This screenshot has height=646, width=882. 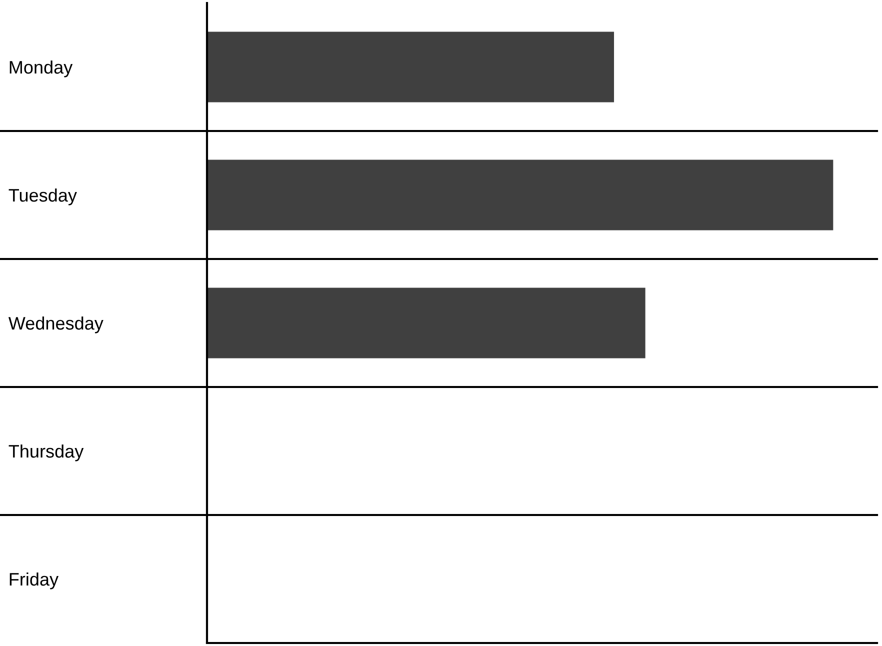 I want to click on y-tick-label: Friday, so click(x=34, y=581).